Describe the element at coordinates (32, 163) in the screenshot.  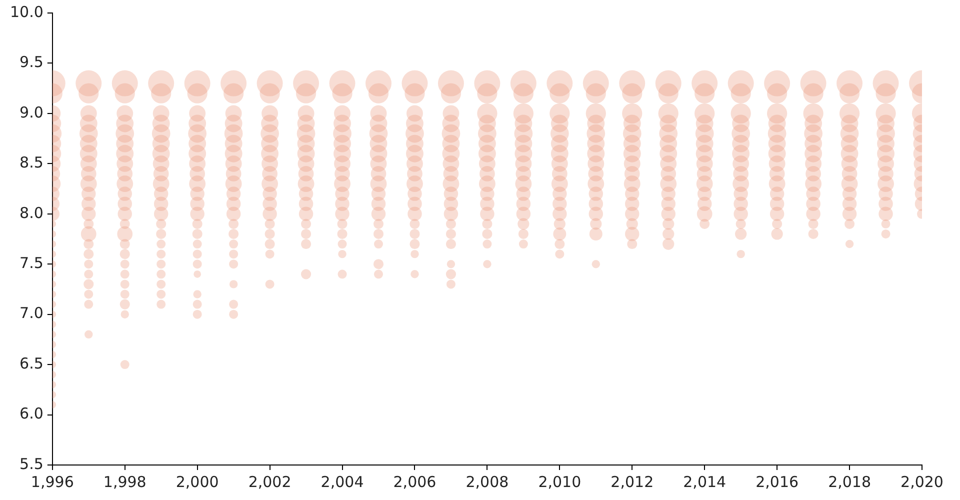
I see `y-tick-label: 8.5` at that location.